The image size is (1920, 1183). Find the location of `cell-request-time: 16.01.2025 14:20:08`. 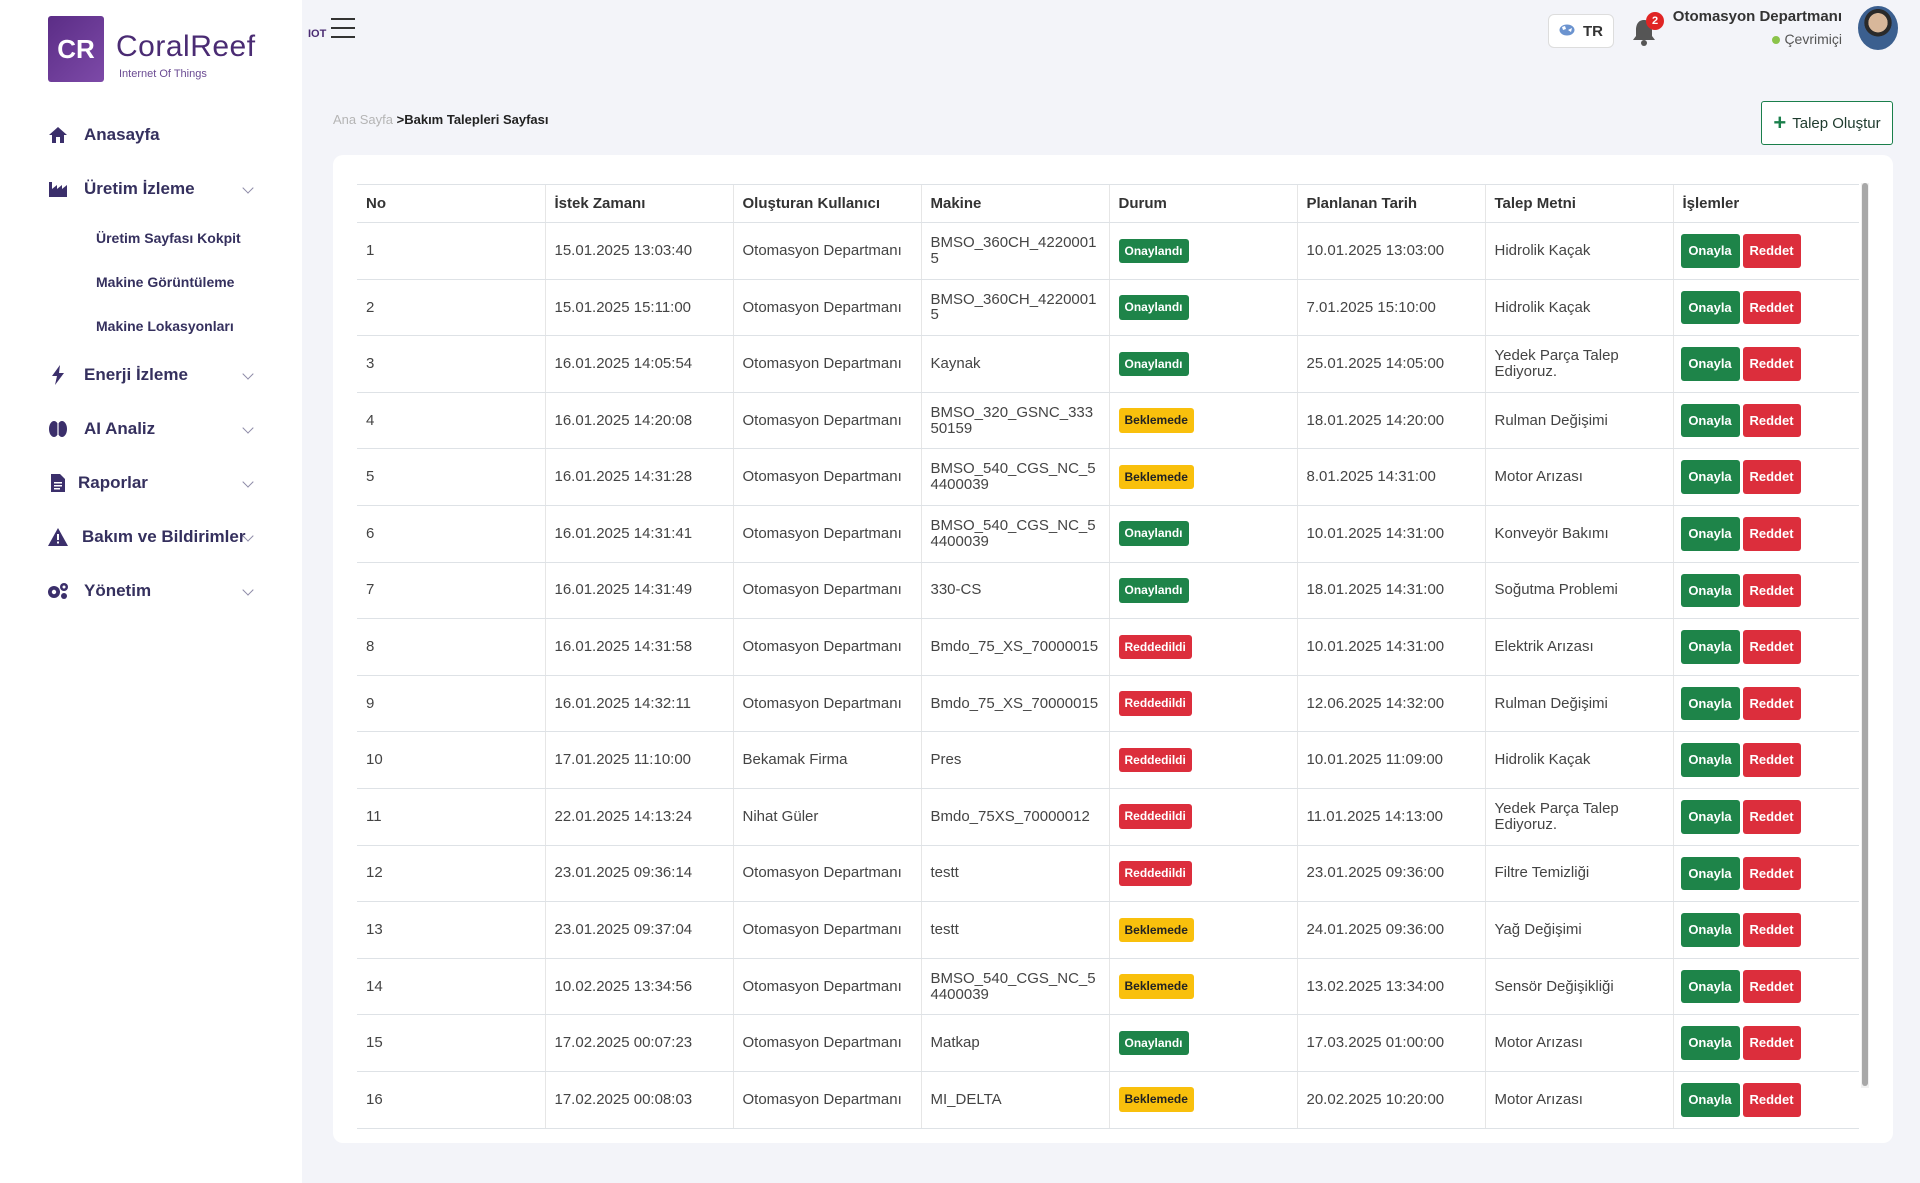

cell-request-time: 16.01.2025 14:20:08 is located at coordinates (638, 421).